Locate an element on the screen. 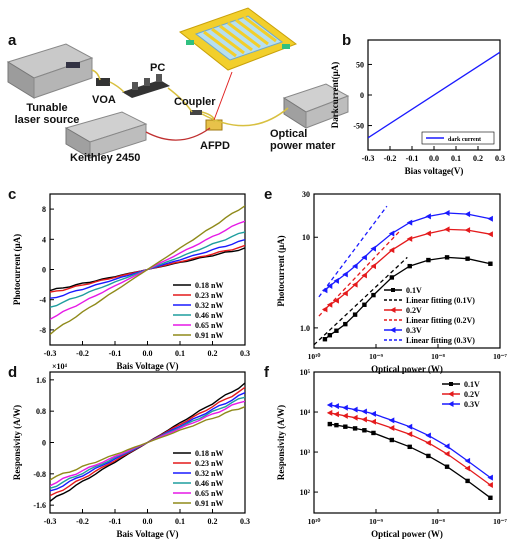 This screenshot has width=515, height=550. y-tick-label: 10 is located at coordinates (306, 237).